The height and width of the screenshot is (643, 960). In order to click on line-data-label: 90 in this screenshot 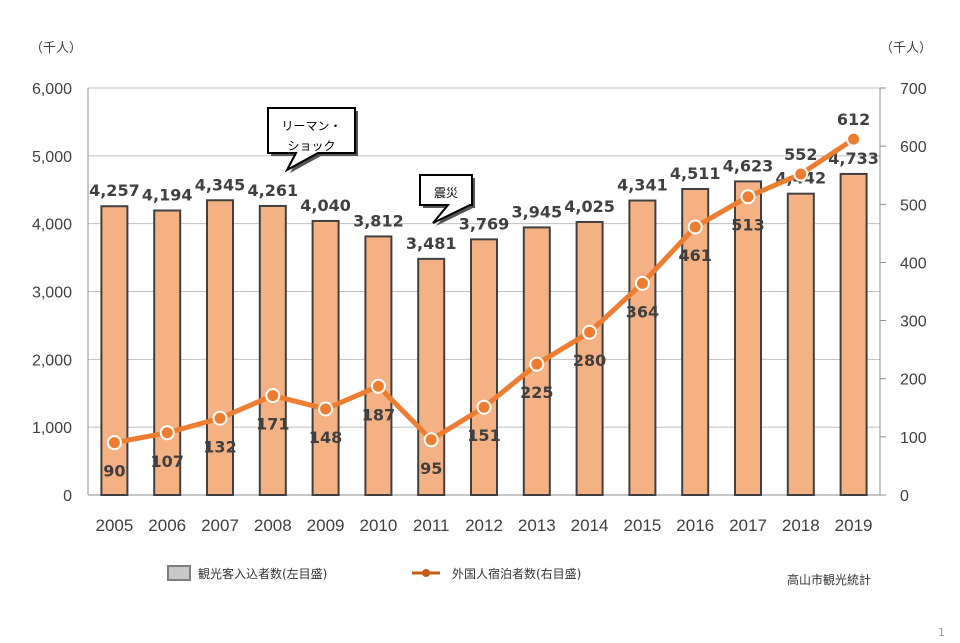, I will do `click(114, 471)`.